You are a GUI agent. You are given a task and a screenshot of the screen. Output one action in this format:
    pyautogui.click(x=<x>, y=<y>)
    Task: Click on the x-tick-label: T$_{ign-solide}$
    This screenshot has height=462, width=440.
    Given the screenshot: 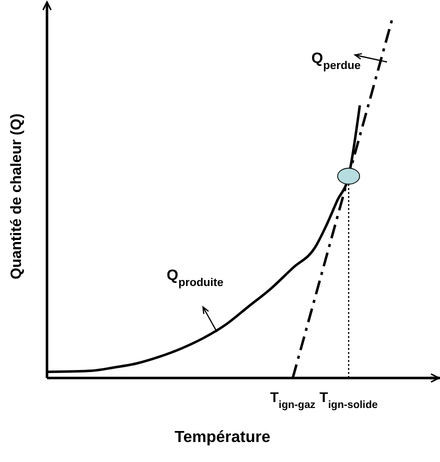 What is the action you would take?
    pyautogui.click(x=349, y=400)
    